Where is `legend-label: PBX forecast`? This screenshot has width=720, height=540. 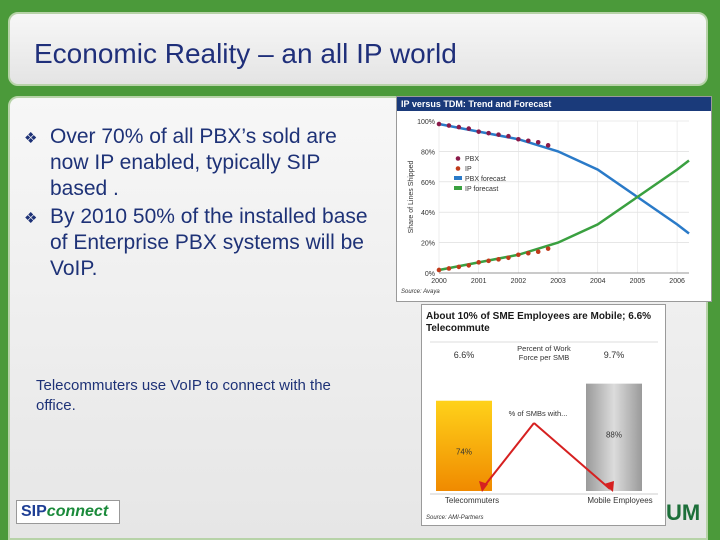 legend-label: PBX forecast is located at coordinates (485, 179).